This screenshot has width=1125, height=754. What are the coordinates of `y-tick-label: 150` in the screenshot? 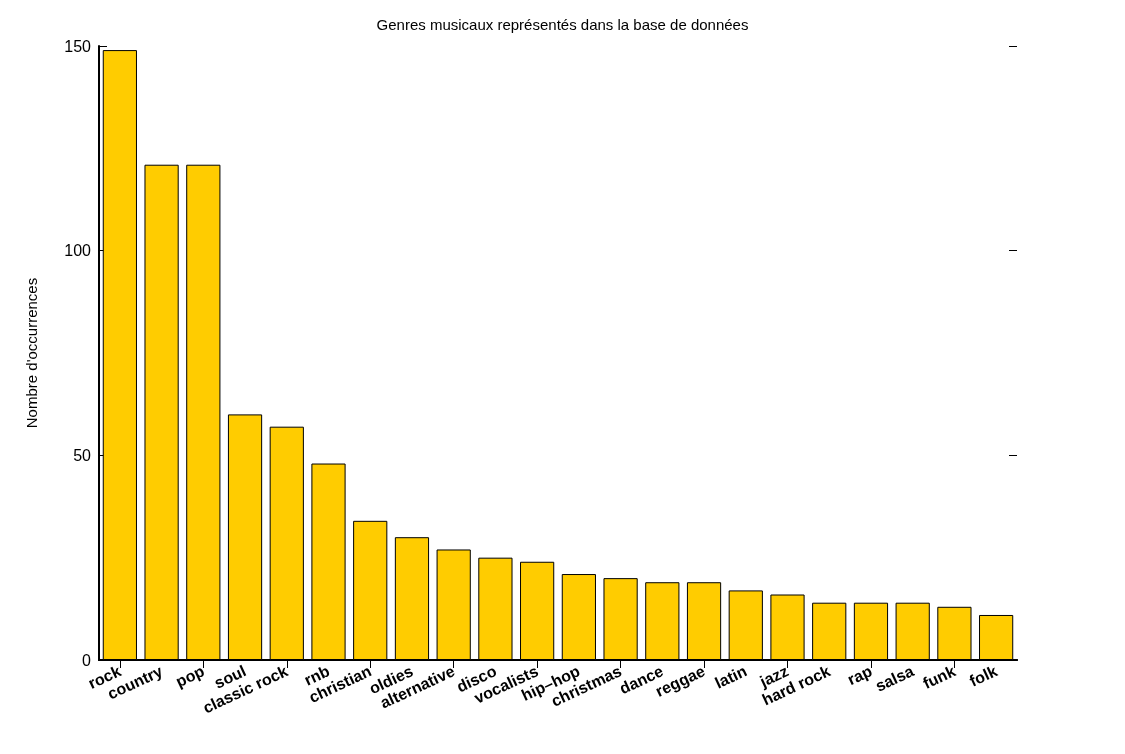 It's located at (78, 46).